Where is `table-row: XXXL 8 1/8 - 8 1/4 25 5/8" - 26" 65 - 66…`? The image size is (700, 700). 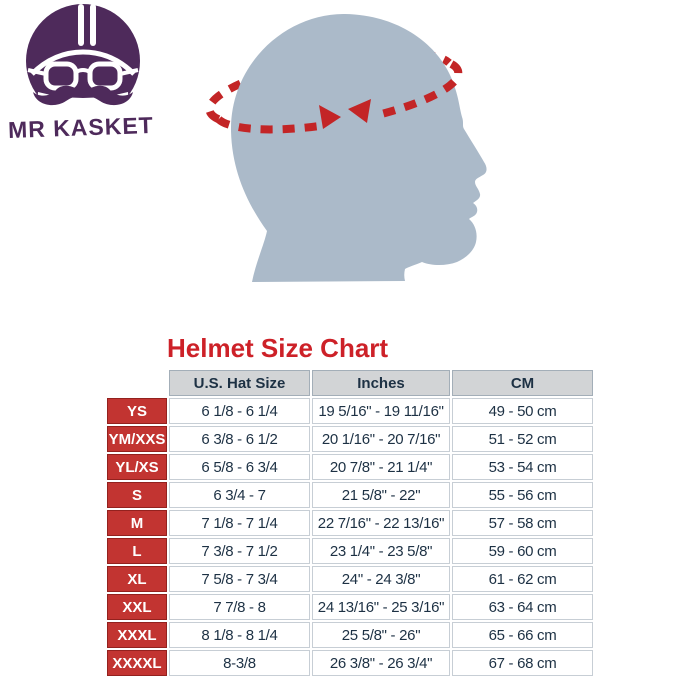
table-row: XXXL 8 1/8 - 8 1/4 25 5/8" - 26" 65 - 66… is located at coordinates (350, 635).